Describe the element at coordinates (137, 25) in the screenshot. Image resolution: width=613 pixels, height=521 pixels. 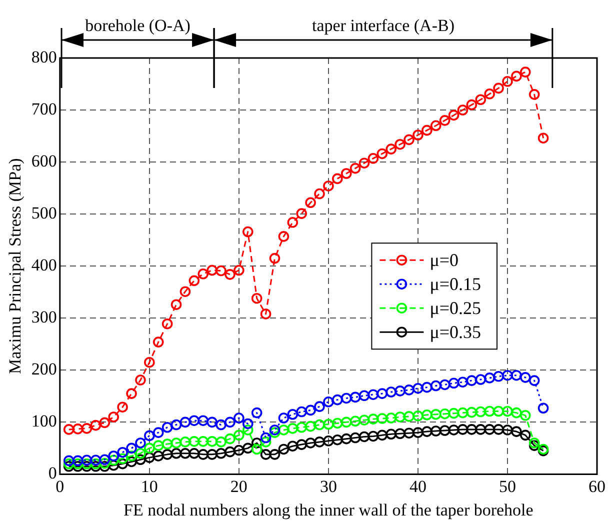
I see `text: borehole (O-A)` at that location.